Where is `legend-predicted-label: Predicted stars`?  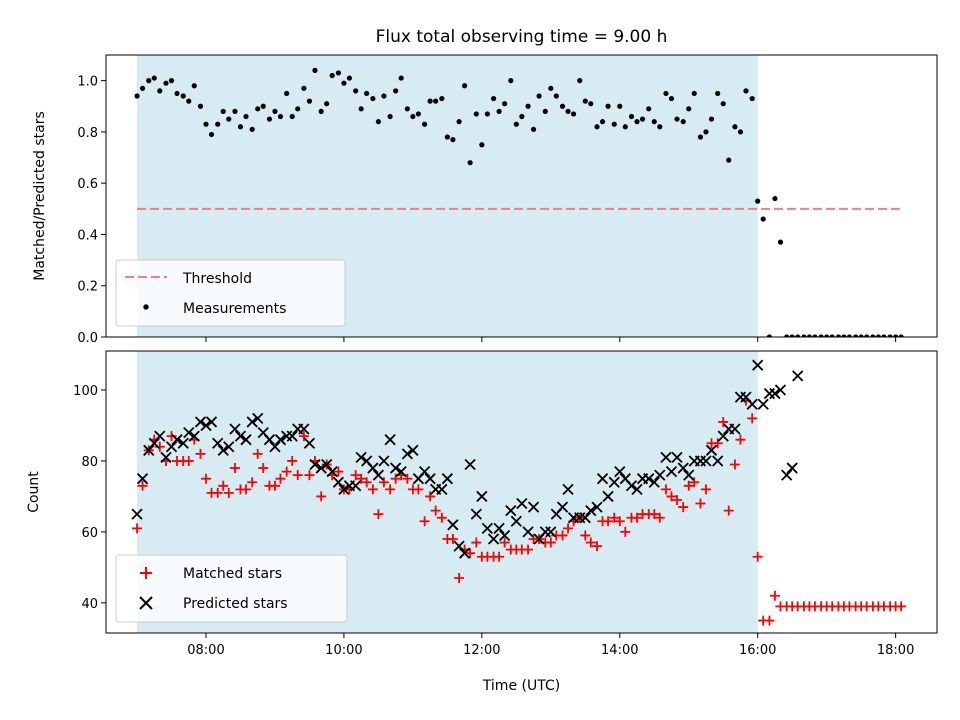 legend-predicted-label: Predicted stars is located at coordinates (235, 604).